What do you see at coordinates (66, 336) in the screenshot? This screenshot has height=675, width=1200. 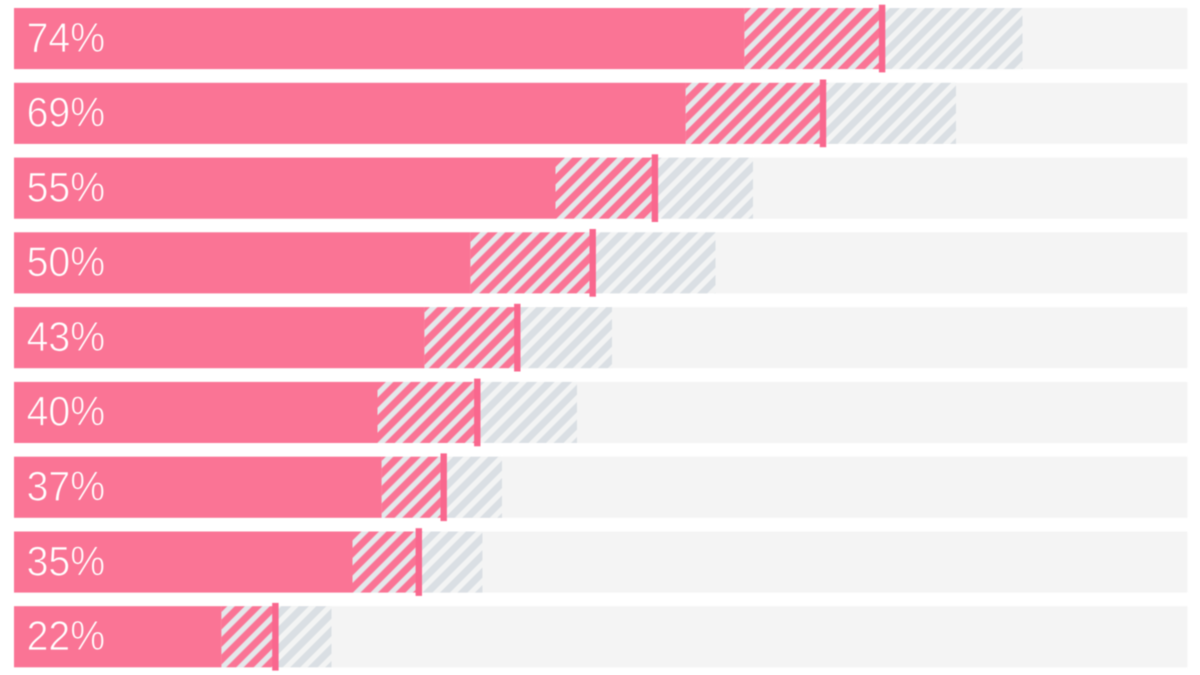 I see `svg-text: 43%` at bounding box center [66, 336].